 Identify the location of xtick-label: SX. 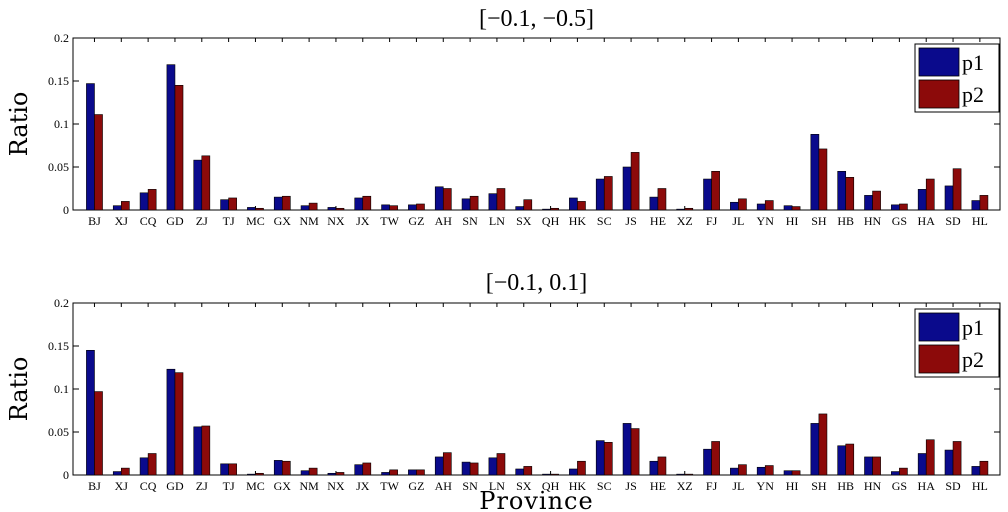
(524, 486).